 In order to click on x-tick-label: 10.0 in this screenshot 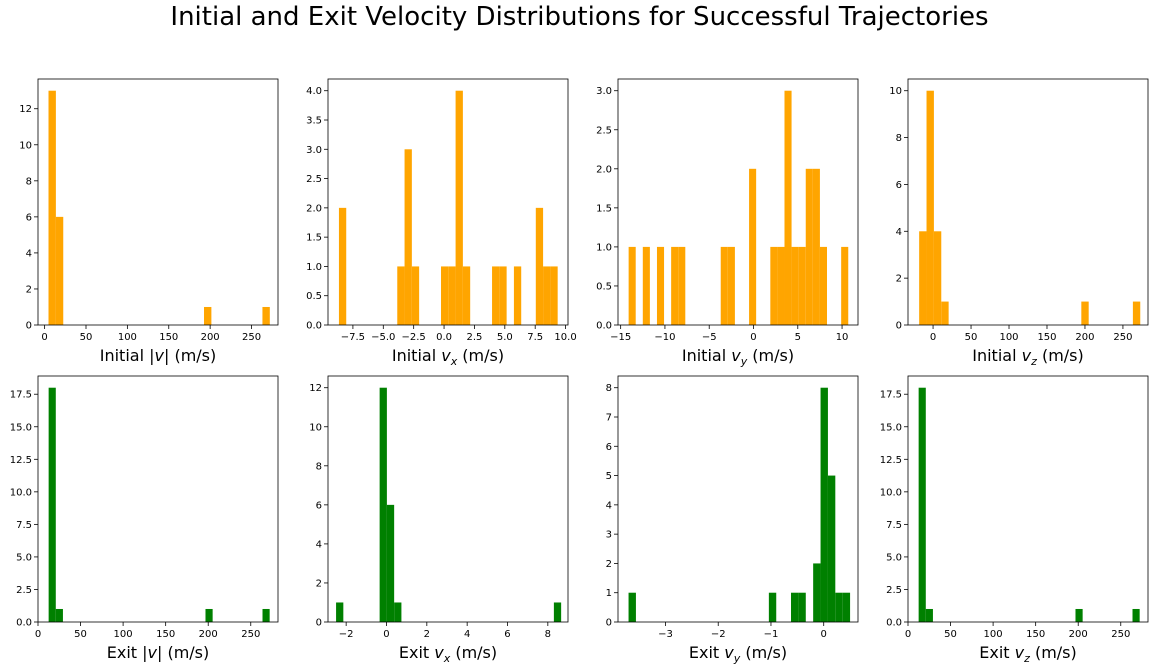, I will do `click(565, 337)`.